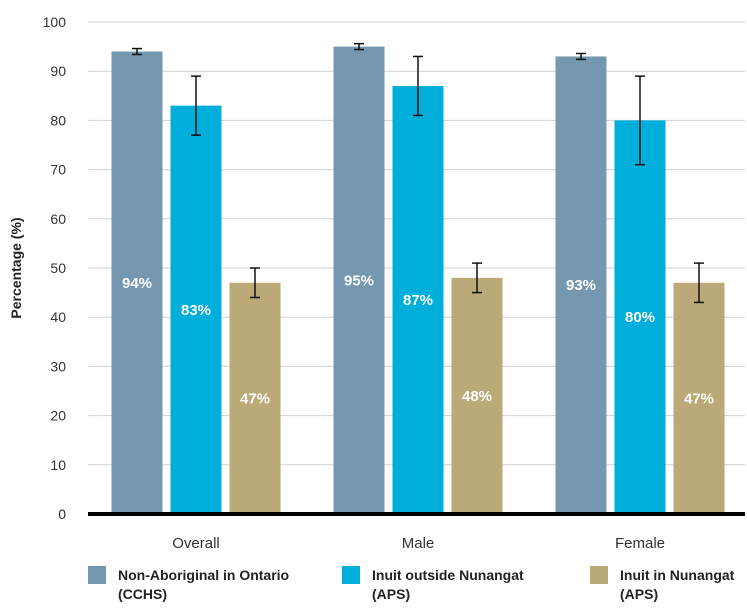 Image resolution: width=747 pixels, height=608 pixels. What do you see at coordinates (58, 120) in the screenshot?
I see `y-tick-label: 80` at bounding box center [58, 120].